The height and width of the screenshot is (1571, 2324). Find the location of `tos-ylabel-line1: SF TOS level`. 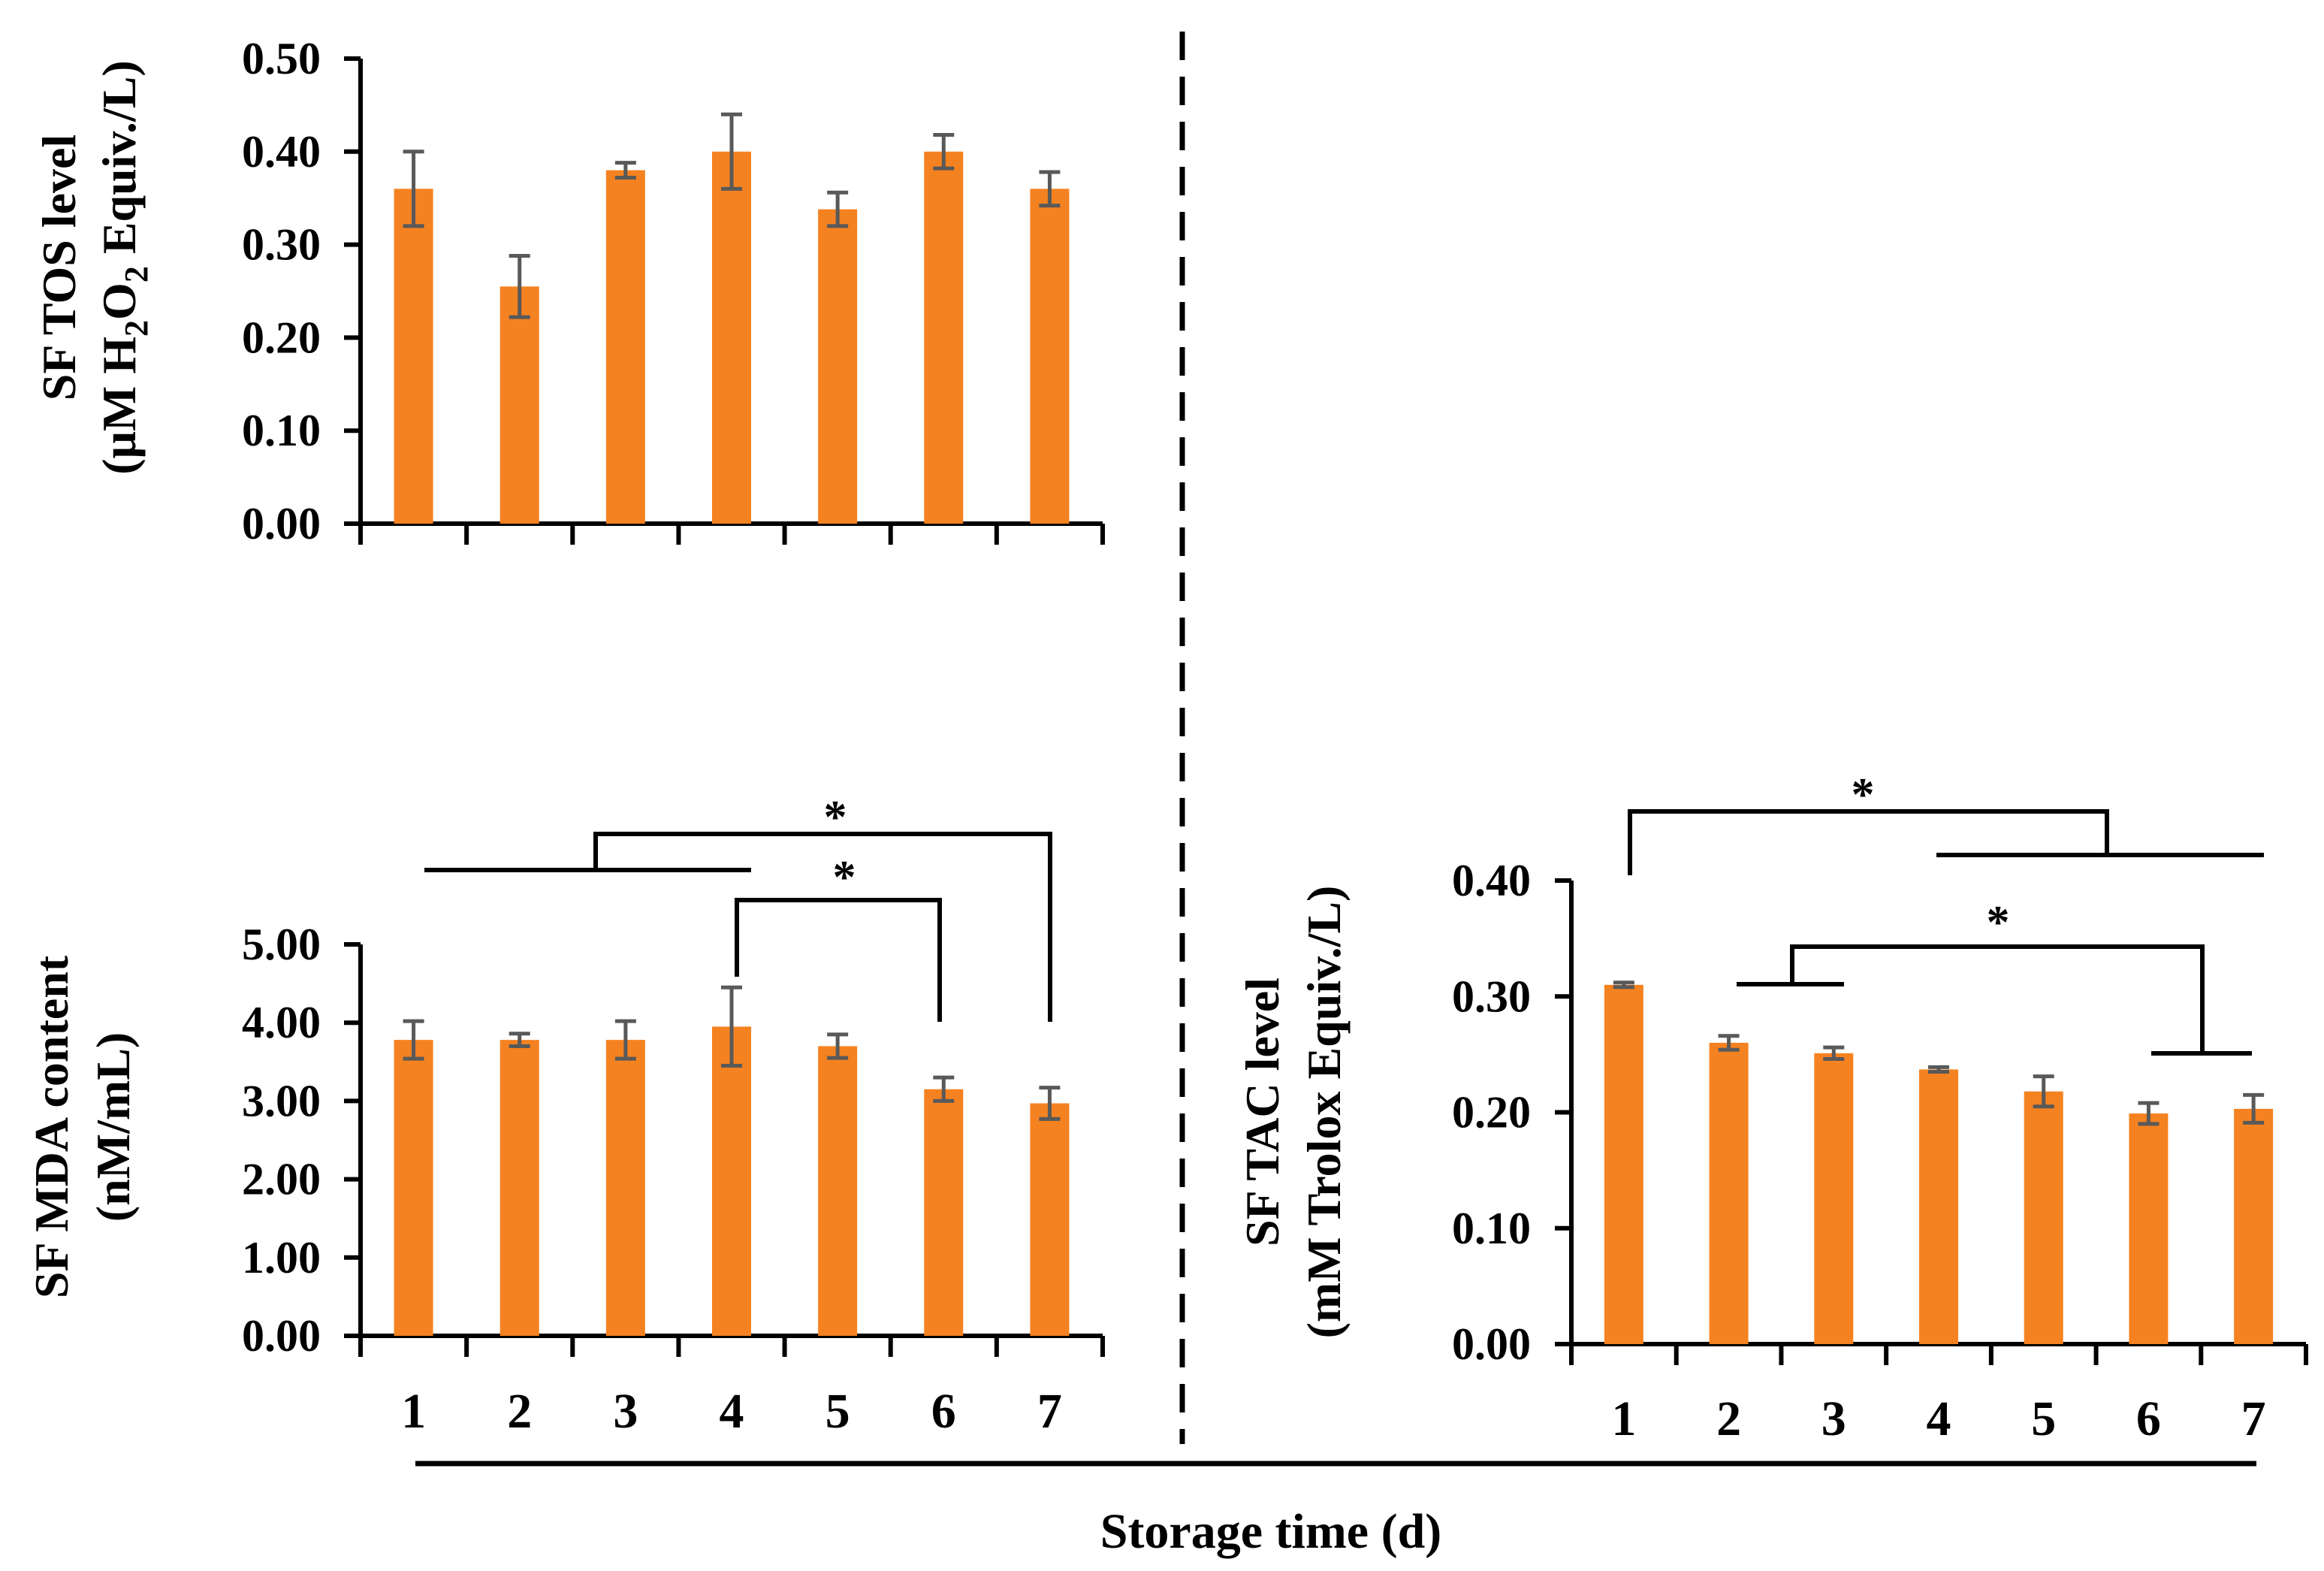

tos-ylabel-line1: SF TOS level is located at coordinates (59, 267).